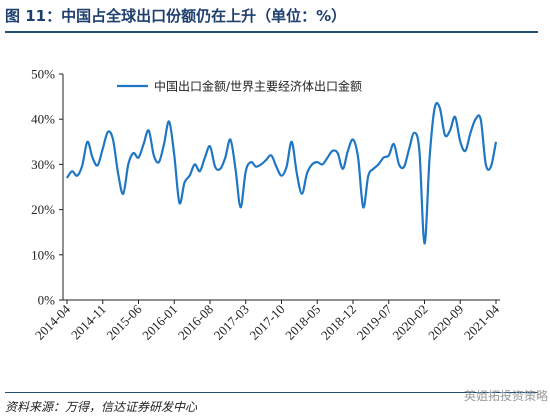 The width and height of the screenshot is (550, 419). Describe the element at coordinates (409, 322) in the screenshot. I see `x-tick-label: 2020-02` at that location.